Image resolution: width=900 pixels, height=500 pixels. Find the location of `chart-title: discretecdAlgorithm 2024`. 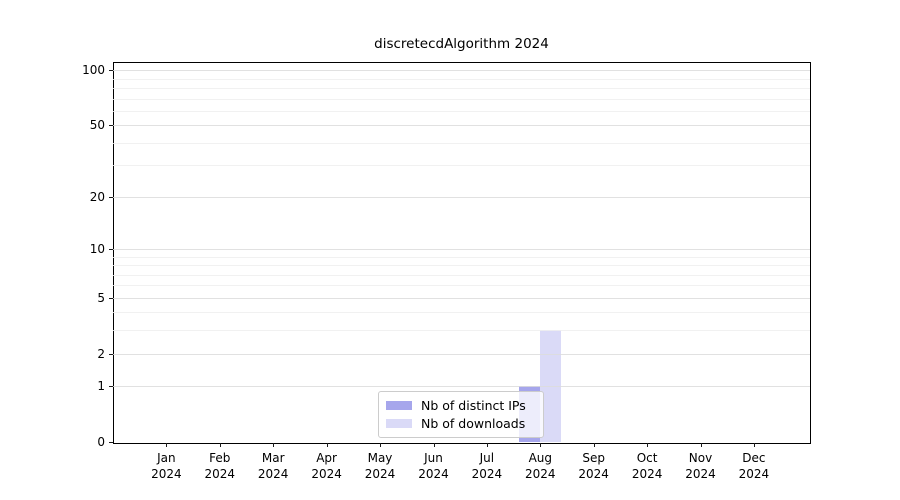

chart-title: discretecdAlgorithm 2024 is located at coordinates (461, 44).